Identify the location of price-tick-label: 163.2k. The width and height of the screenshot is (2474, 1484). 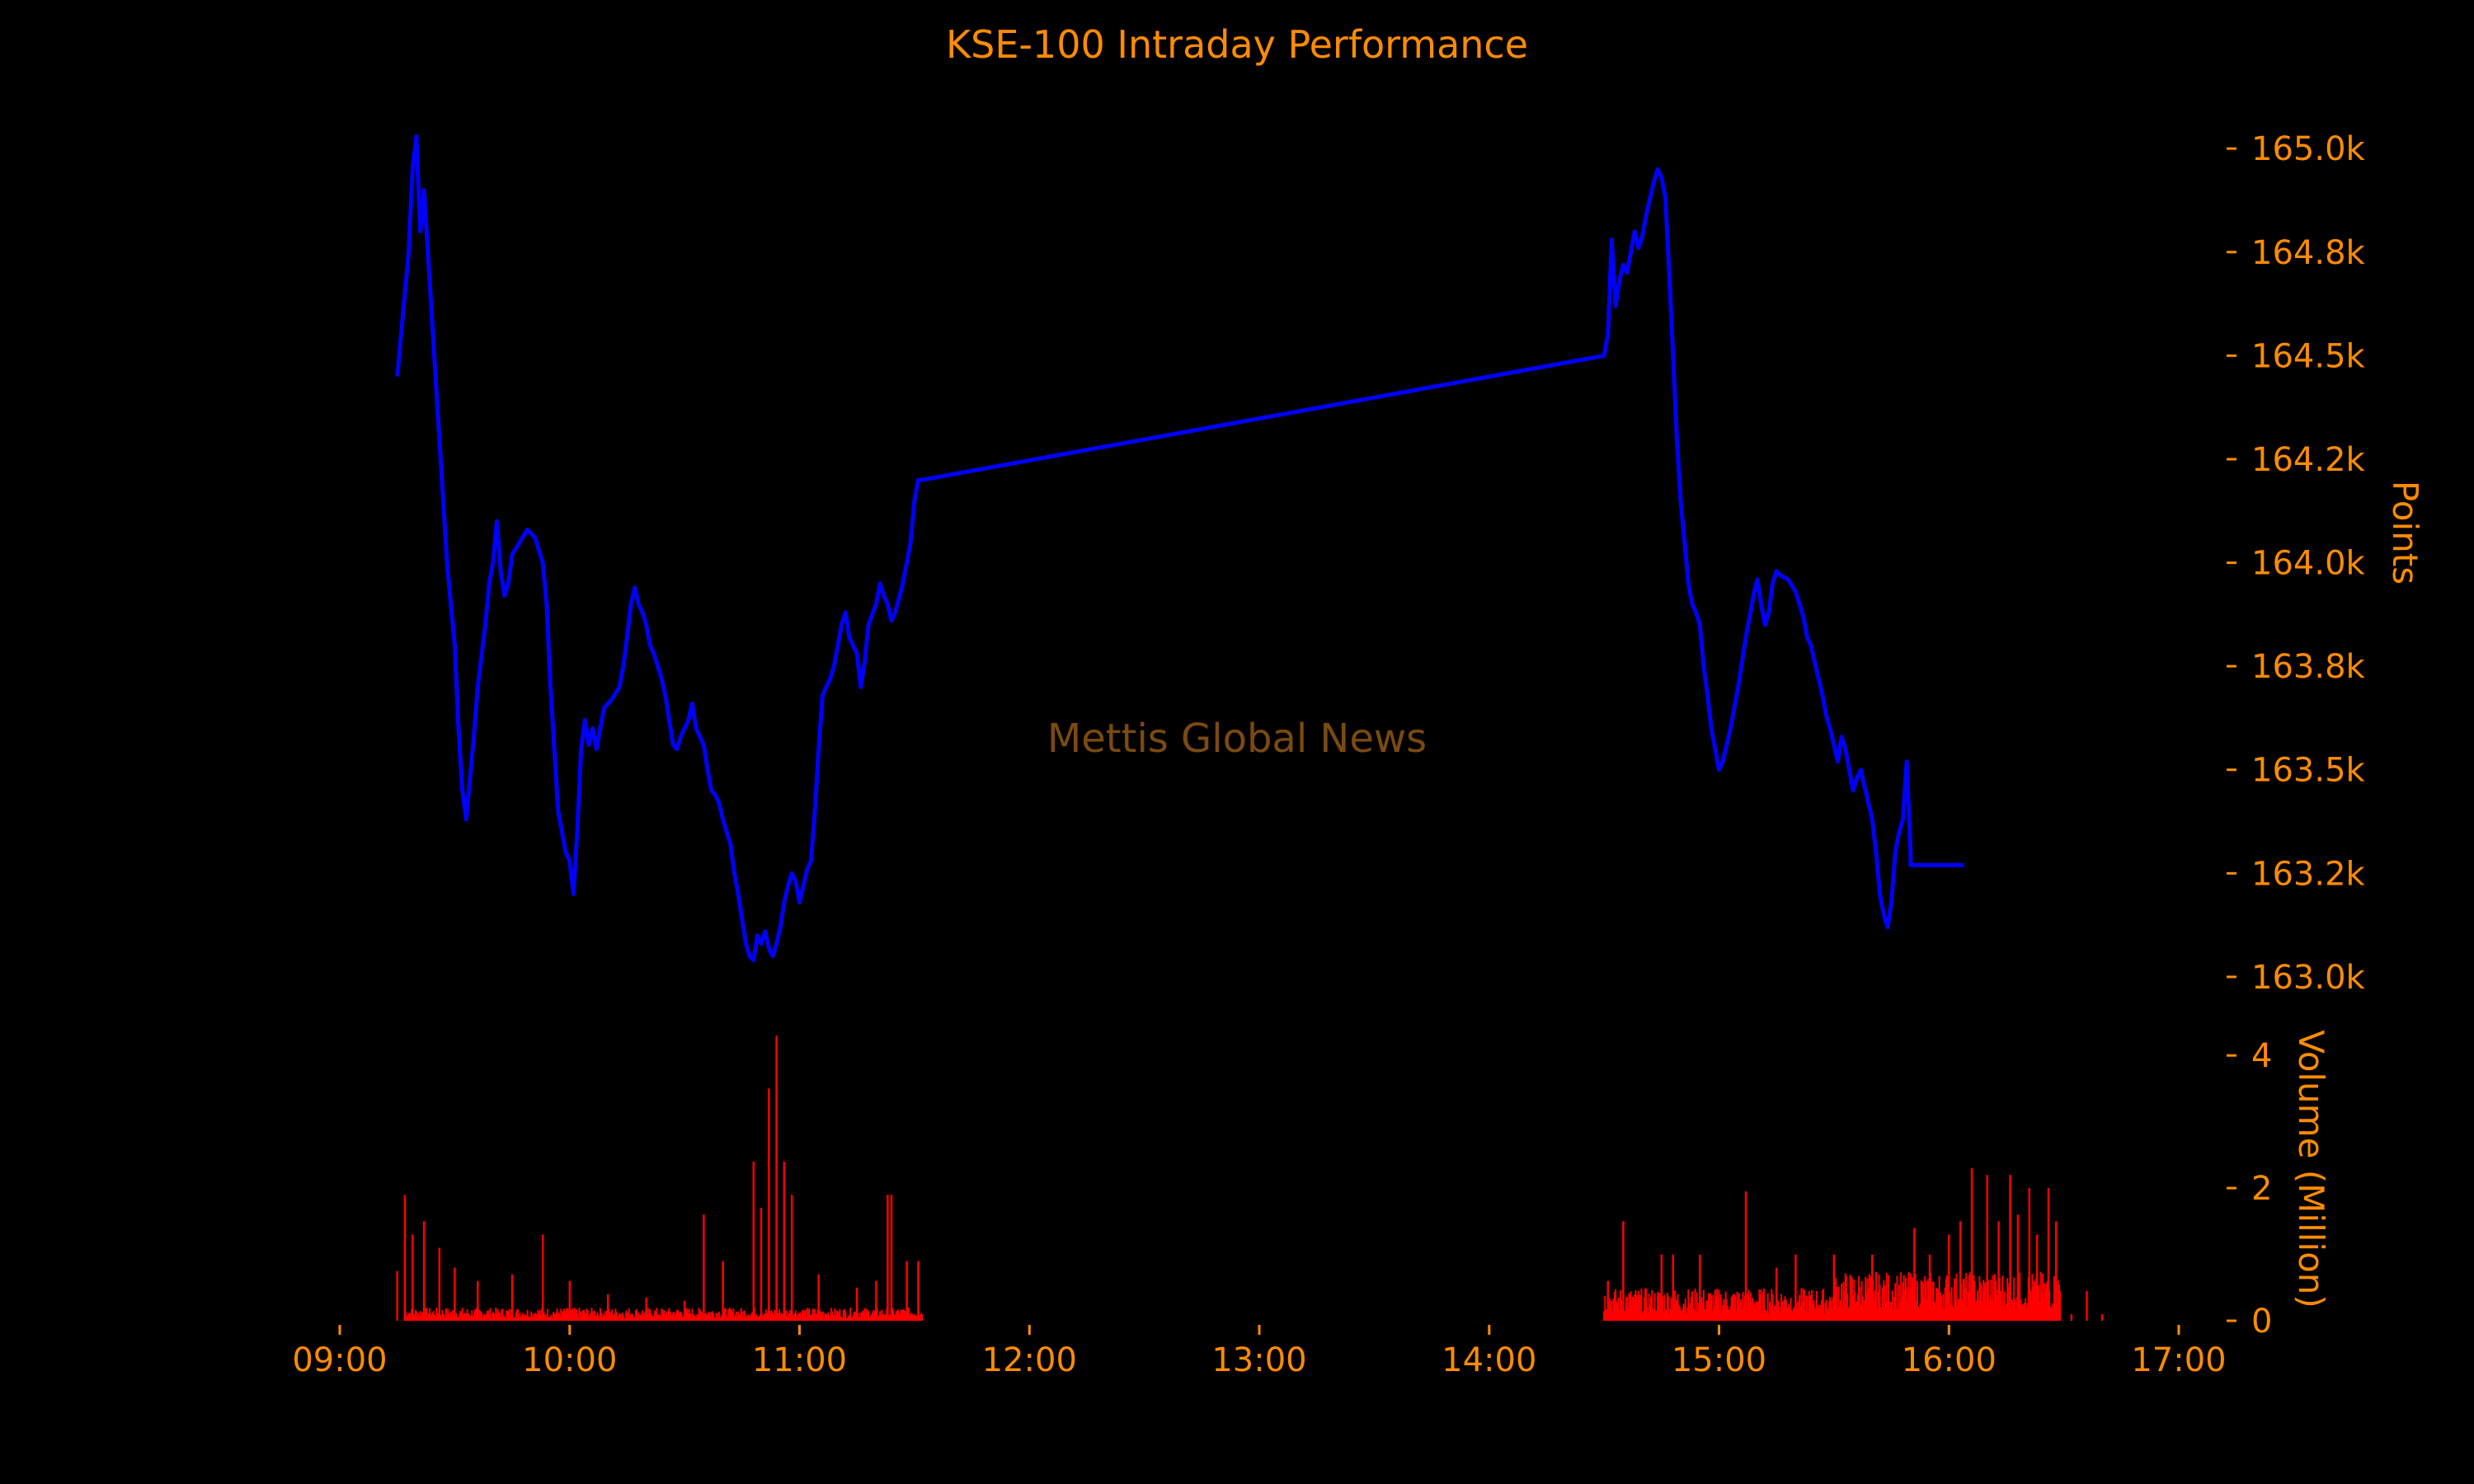
(2308, 874).